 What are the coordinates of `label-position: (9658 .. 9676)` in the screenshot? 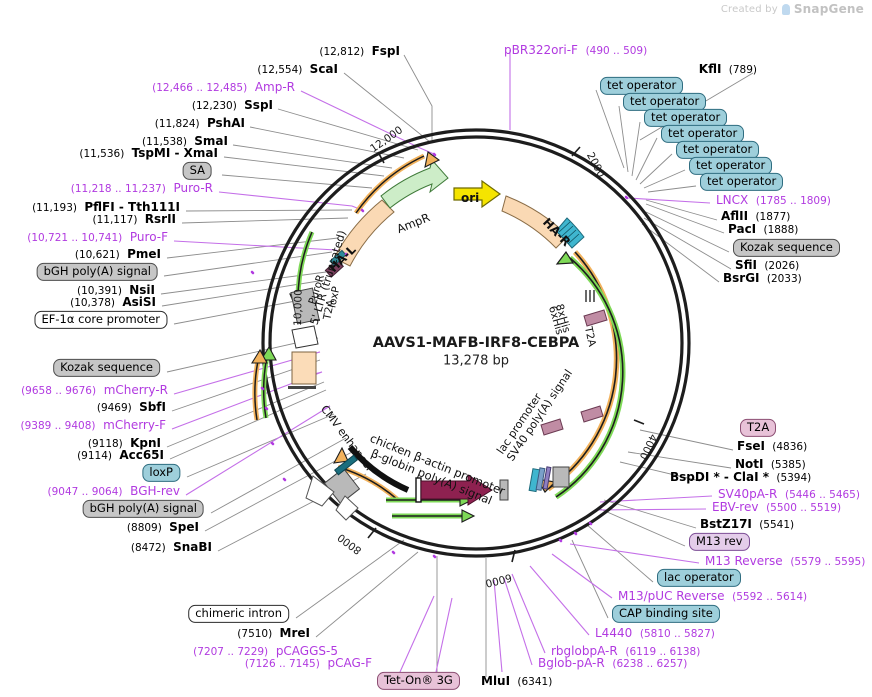 It's located at (59, 390).